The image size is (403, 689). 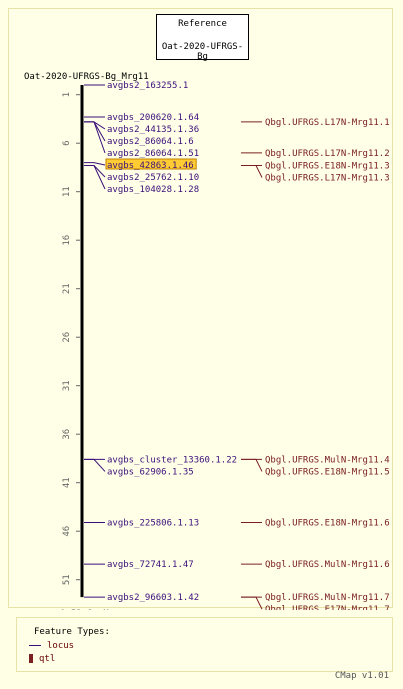 What do you see at coordinates (47, 659) in the screenshot?
I see `legend-qtl-label: qtl` at bounding box center [47, 659].